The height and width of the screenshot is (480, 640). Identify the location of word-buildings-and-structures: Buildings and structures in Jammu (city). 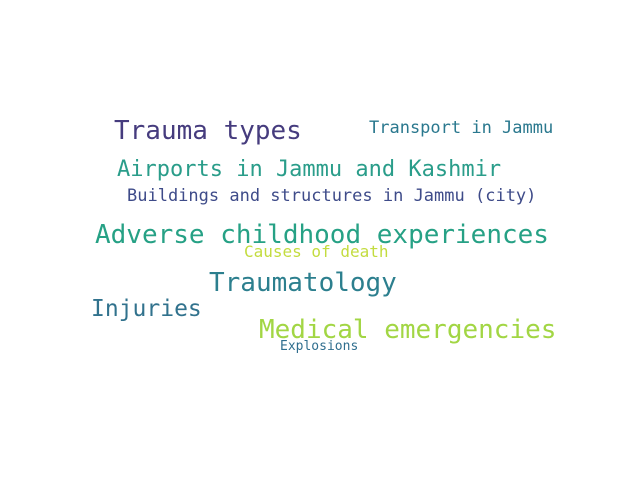
(332, 196).